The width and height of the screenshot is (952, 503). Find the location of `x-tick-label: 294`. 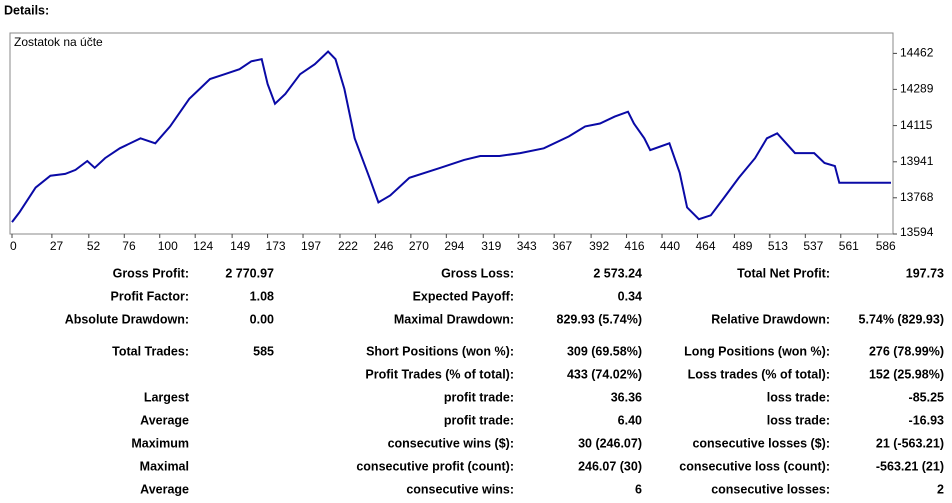

x-tick-label: 294 is located at coordinates (454, 246).